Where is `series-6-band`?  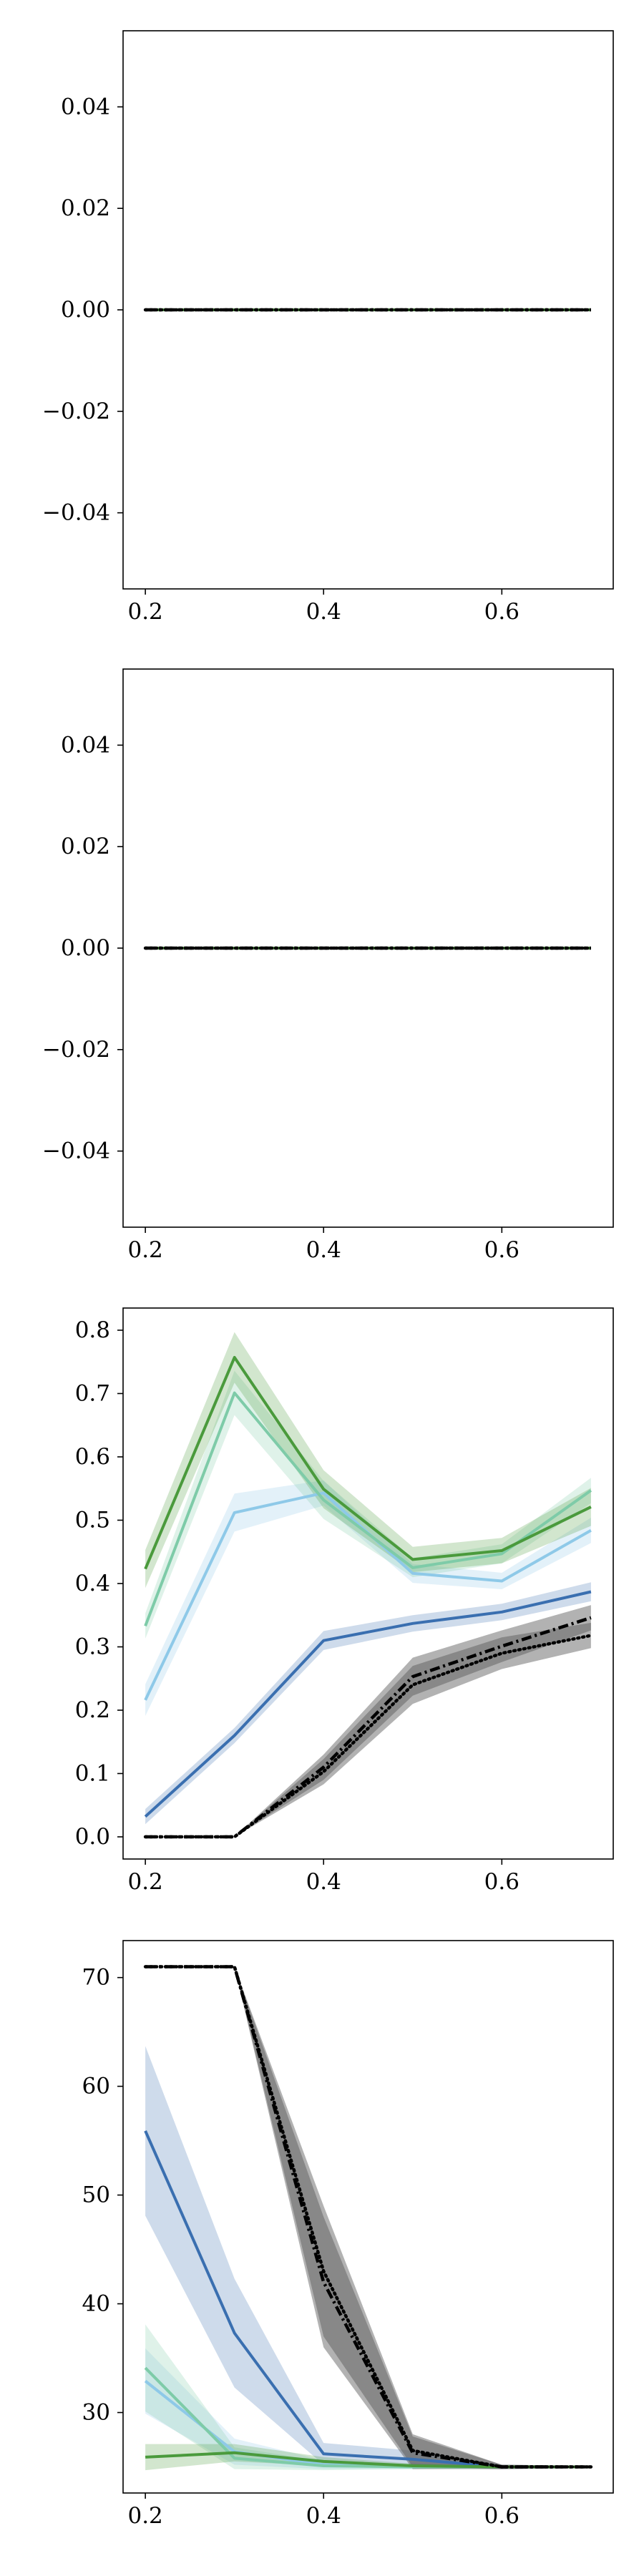 series-6-band is located at coordinates (368, 2217).